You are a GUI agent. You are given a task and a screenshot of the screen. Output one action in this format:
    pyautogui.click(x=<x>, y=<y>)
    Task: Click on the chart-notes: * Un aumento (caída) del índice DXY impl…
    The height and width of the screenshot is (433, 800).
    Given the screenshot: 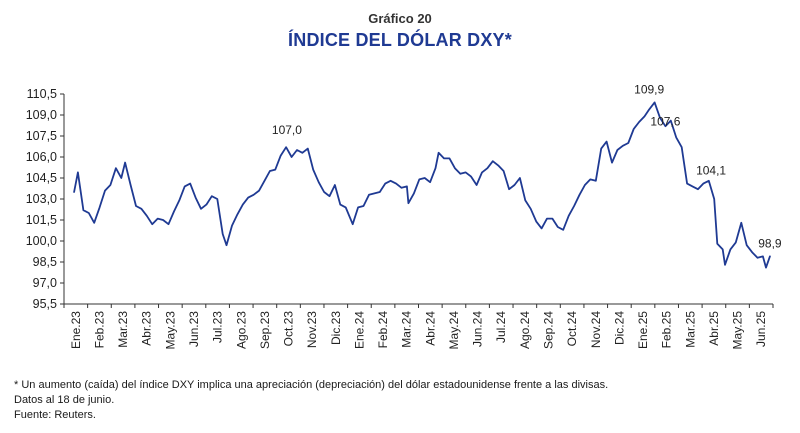 What is the action you would take?
    pyautogui.click(x=311, y=400)
    